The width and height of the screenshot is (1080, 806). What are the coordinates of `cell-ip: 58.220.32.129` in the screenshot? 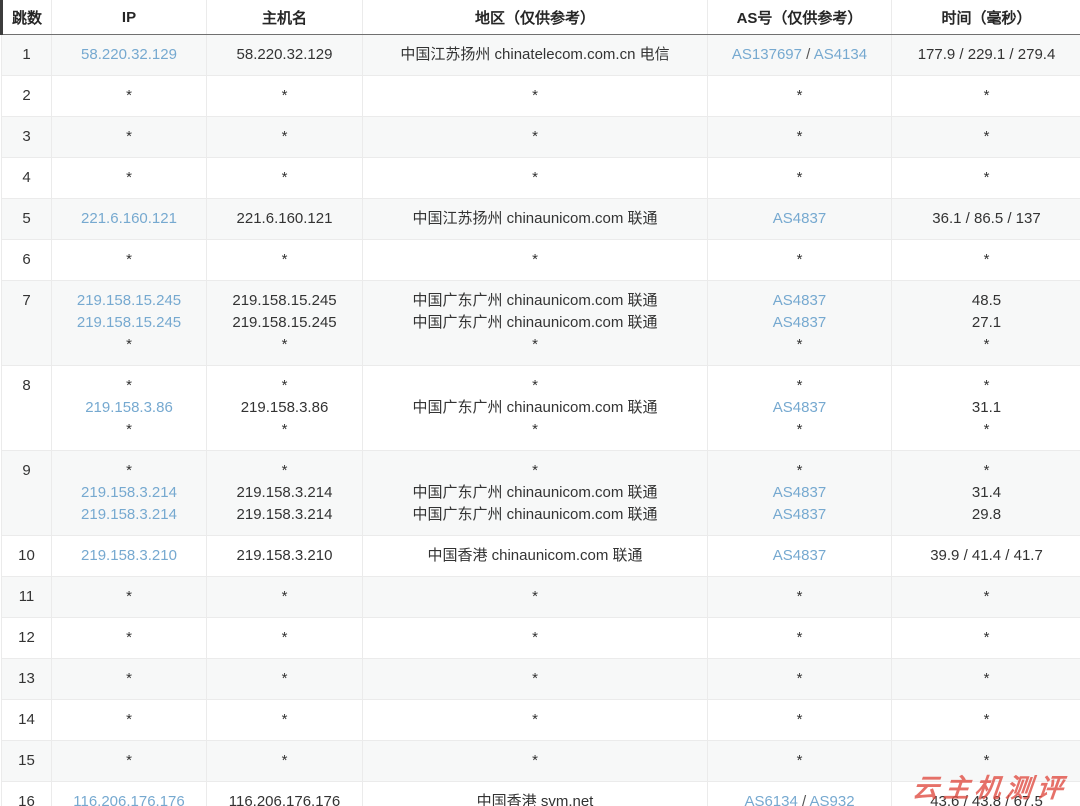 It's located at (129, 55).